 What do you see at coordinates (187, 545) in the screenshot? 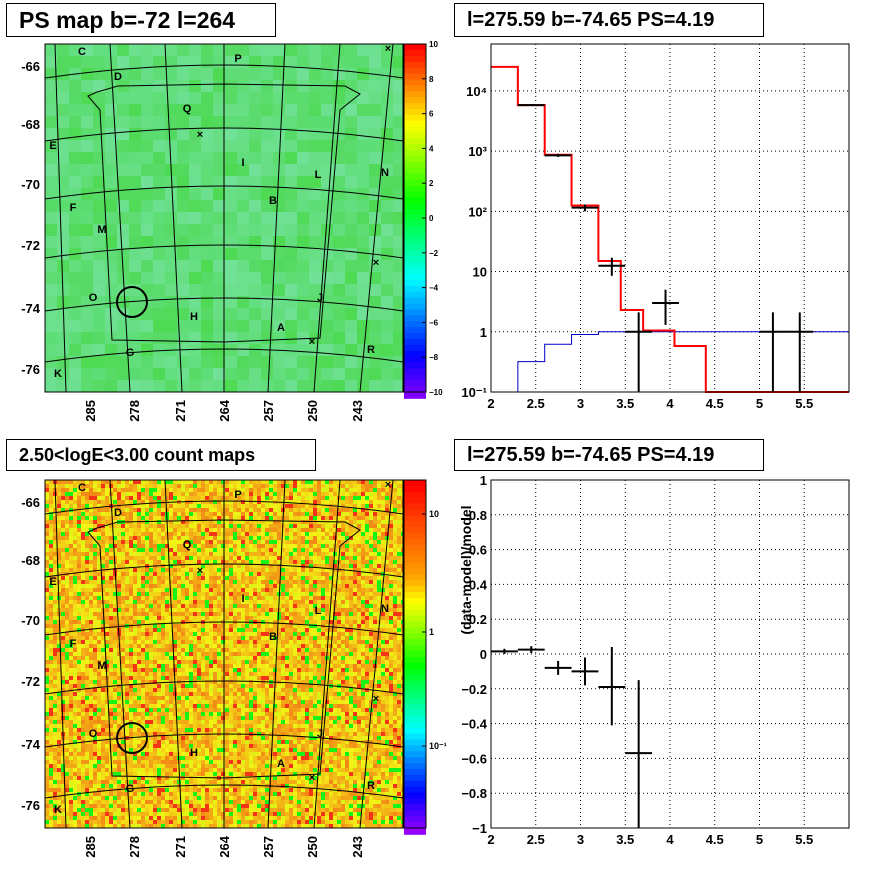
I see `count-map-region-label-q: Q` at bounding box center [187, 545].